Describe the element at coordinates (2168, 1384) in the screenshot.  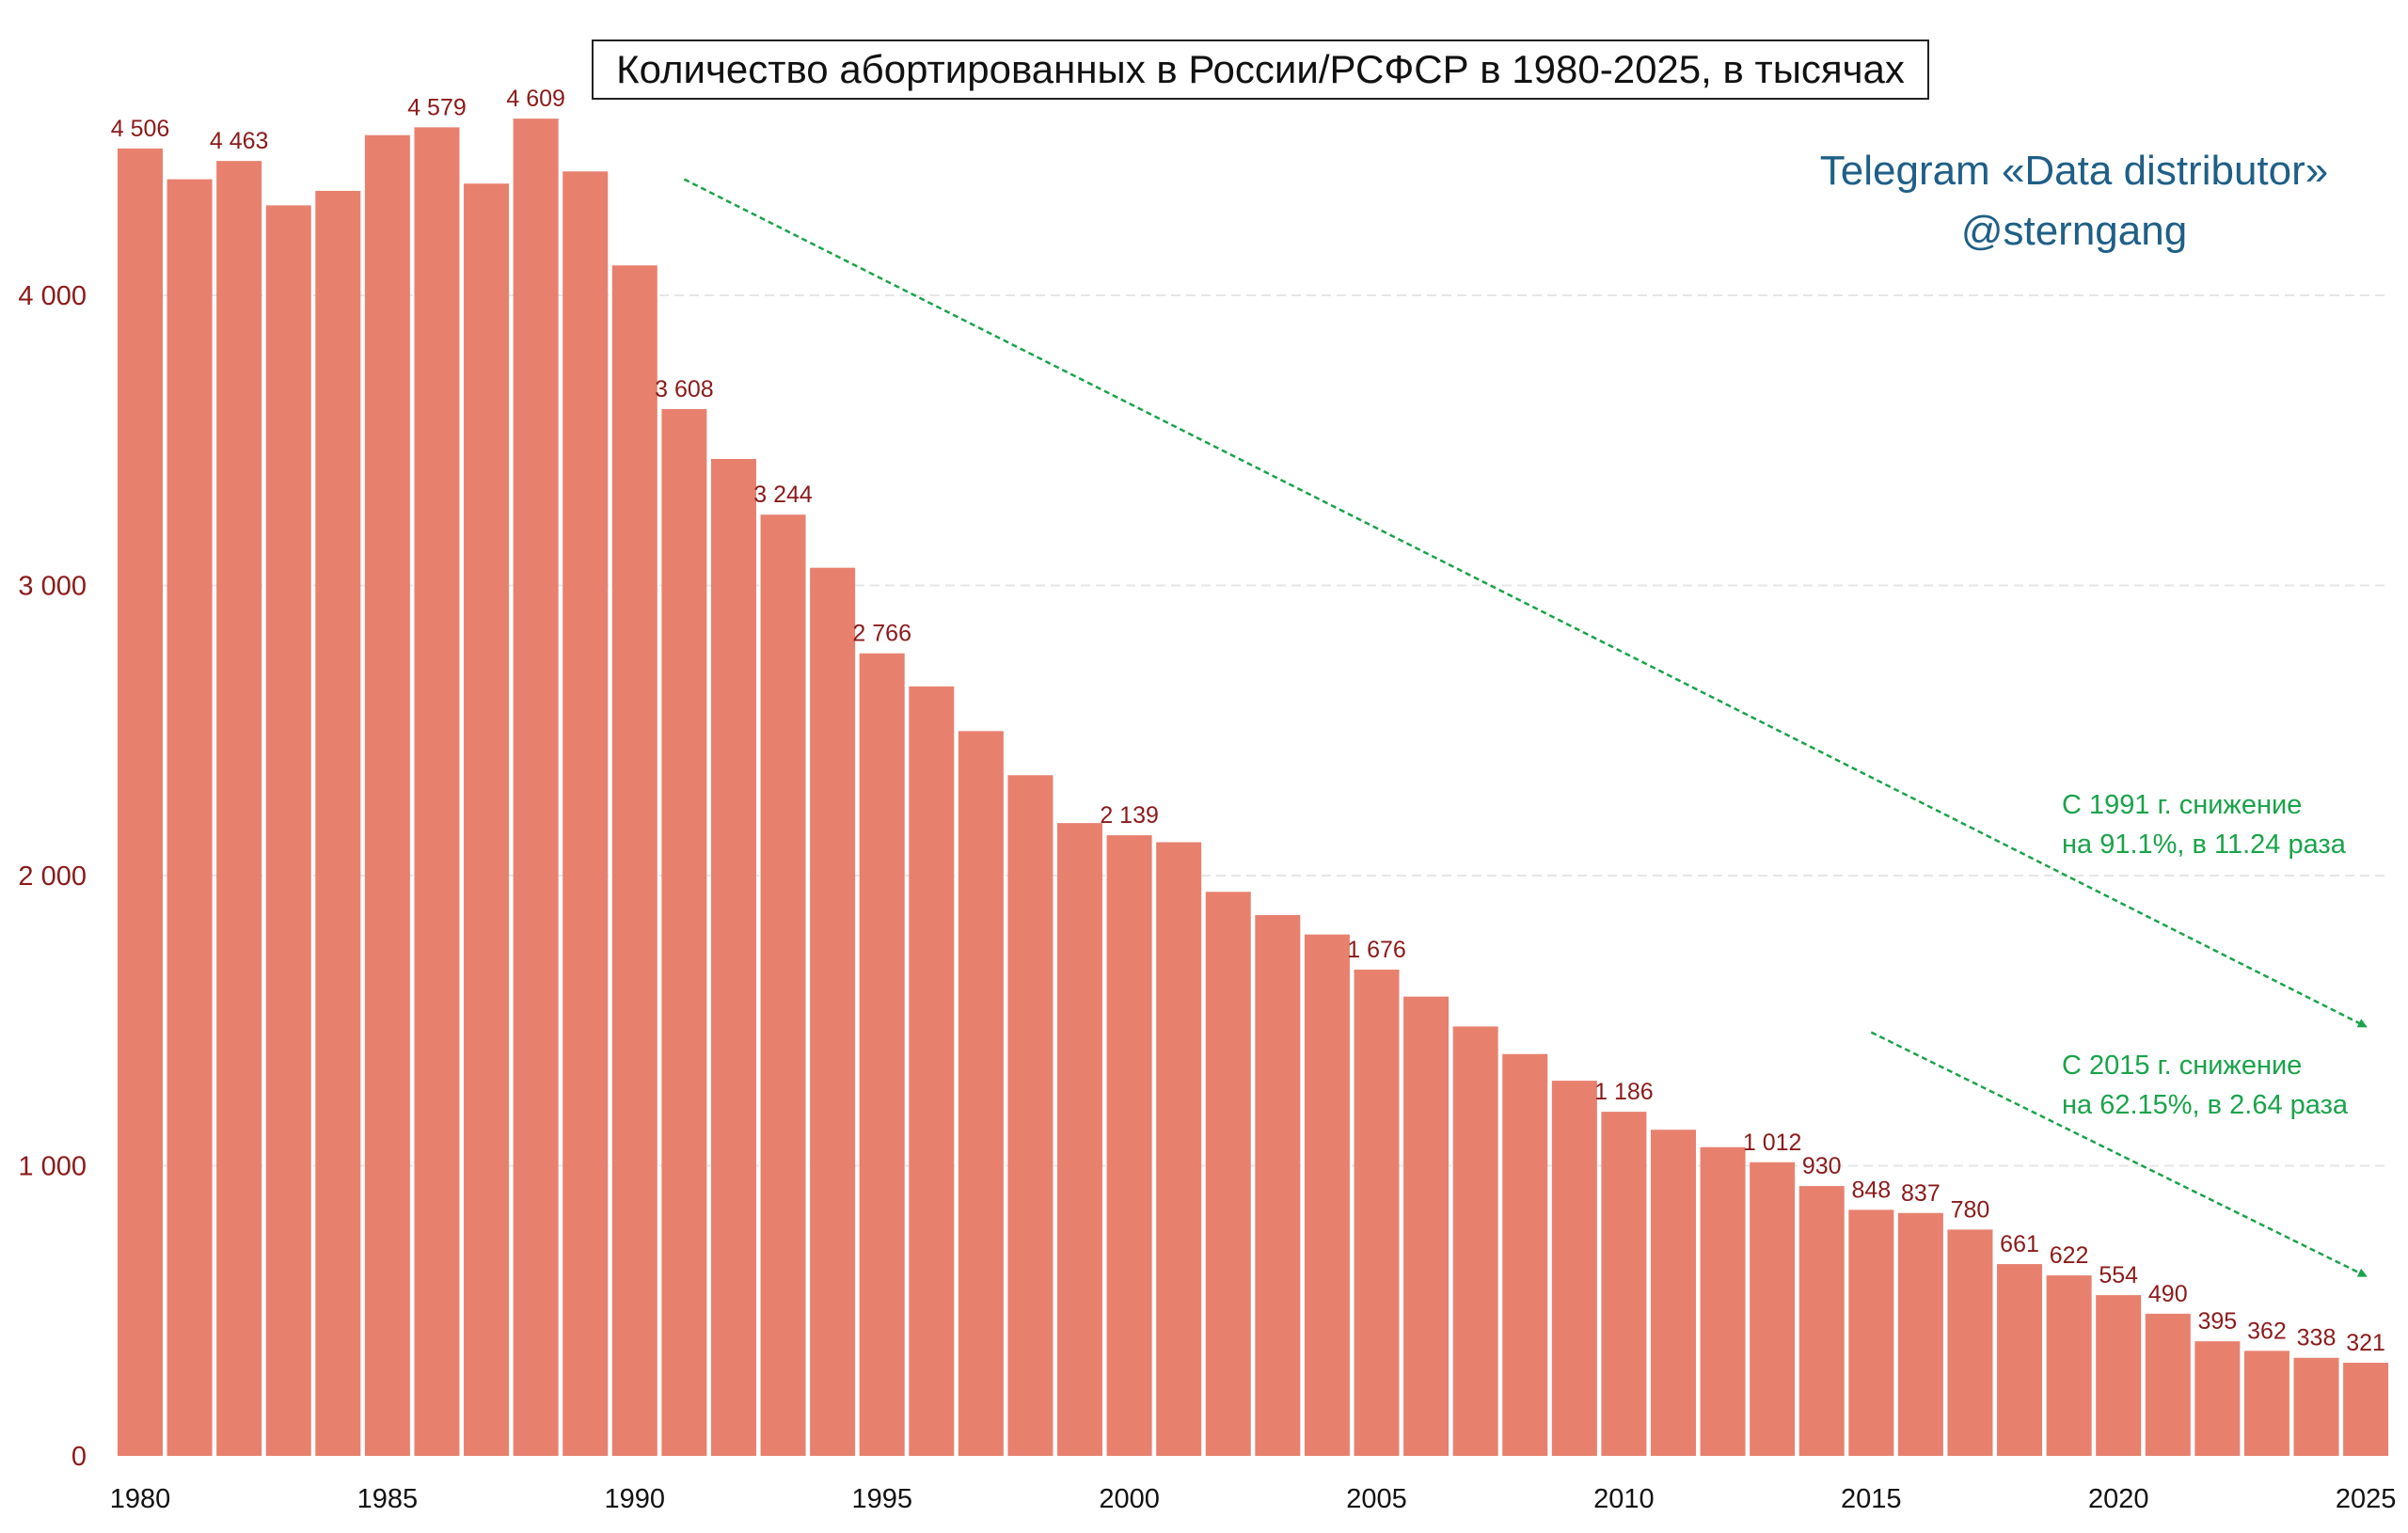
I see `bar-2021` at that location.